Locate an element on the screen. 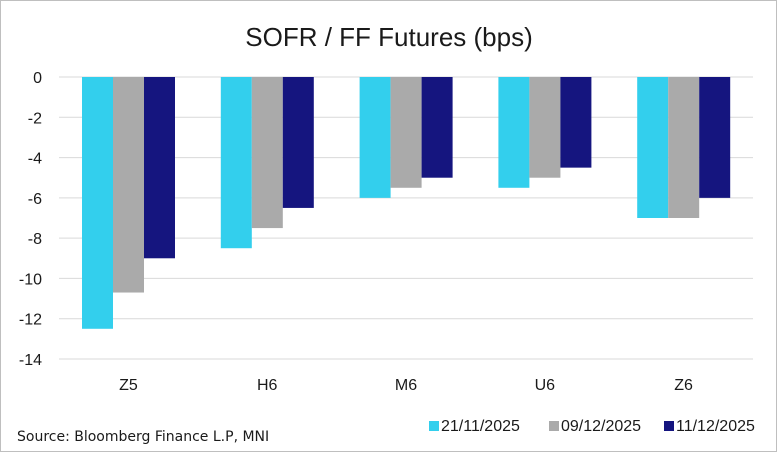  bar-Z6-09/12/2025 is located at coordinates (684, 147).